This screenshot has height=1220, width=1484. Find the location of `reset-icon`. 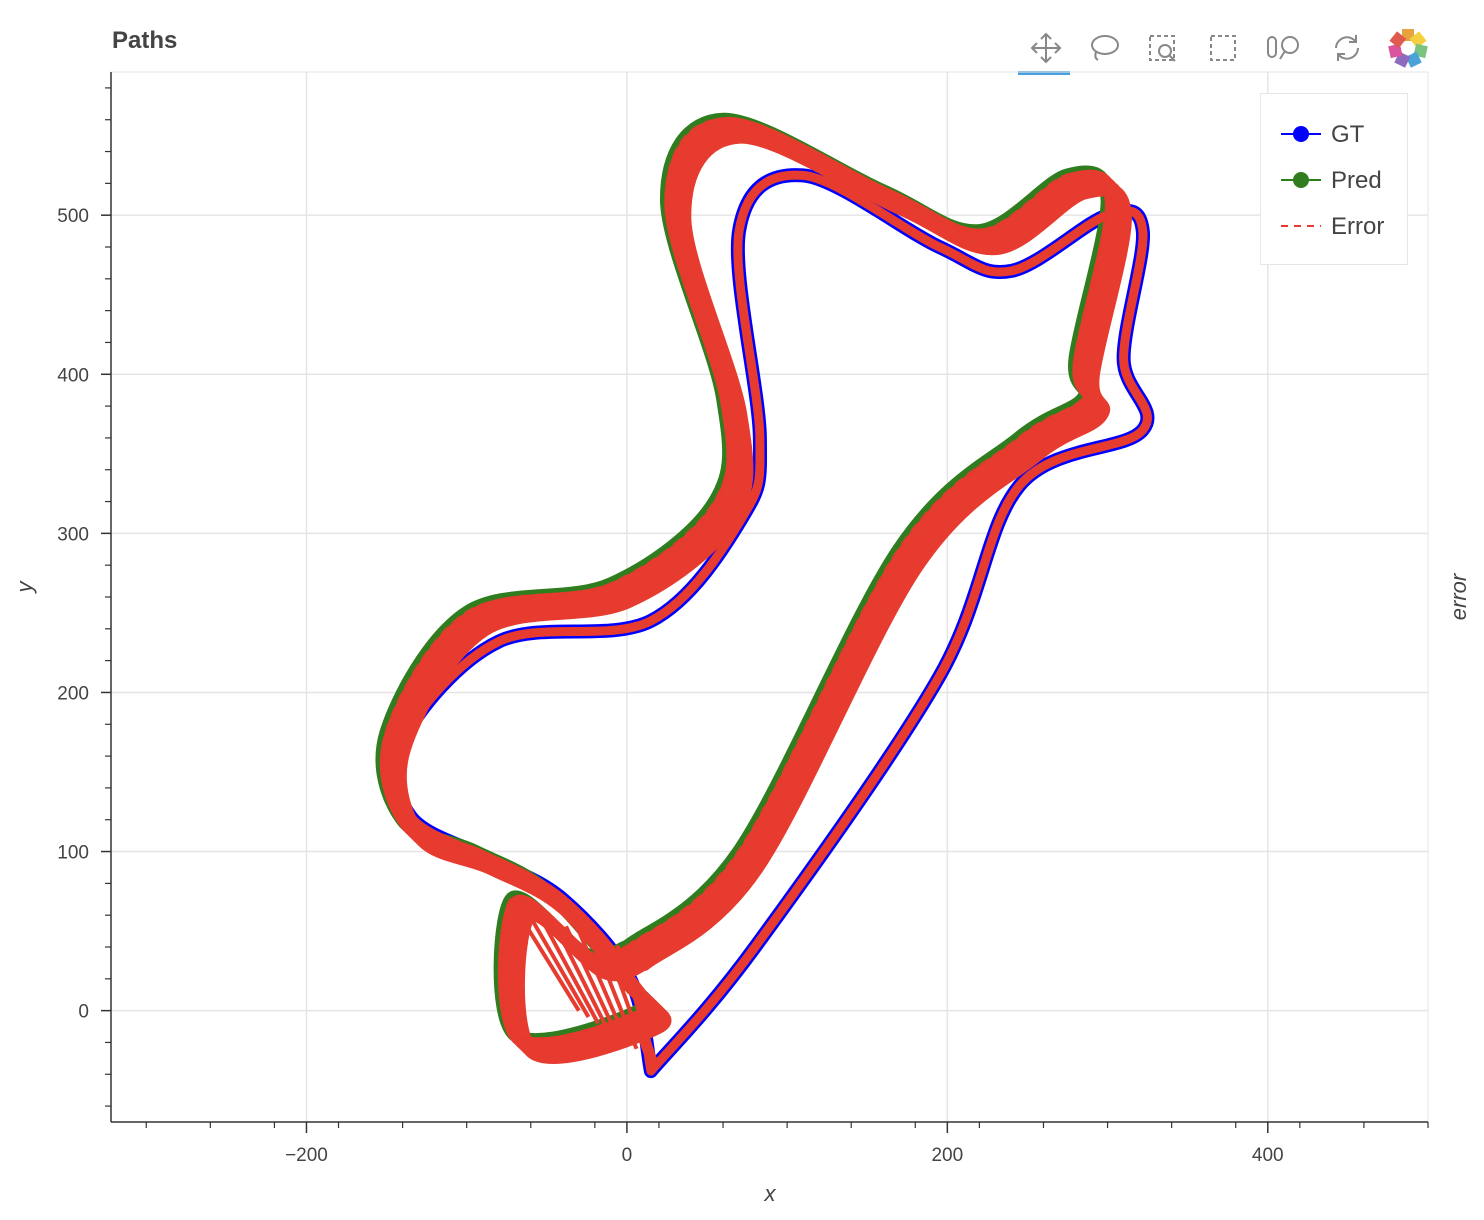

reset-icon is located at coordinates (1347, 48).